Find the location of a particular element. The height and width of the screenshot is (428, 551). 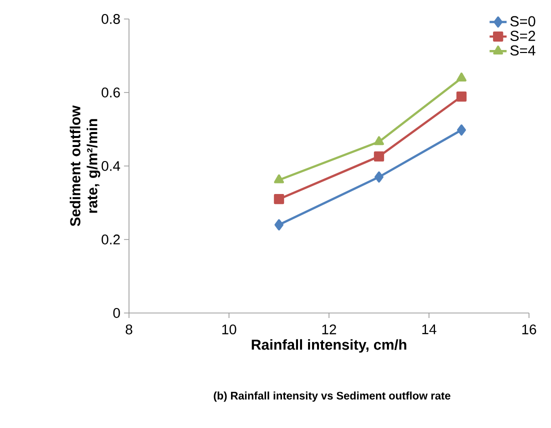

x-tick-label: 8 is located at coordinates (129, 329).